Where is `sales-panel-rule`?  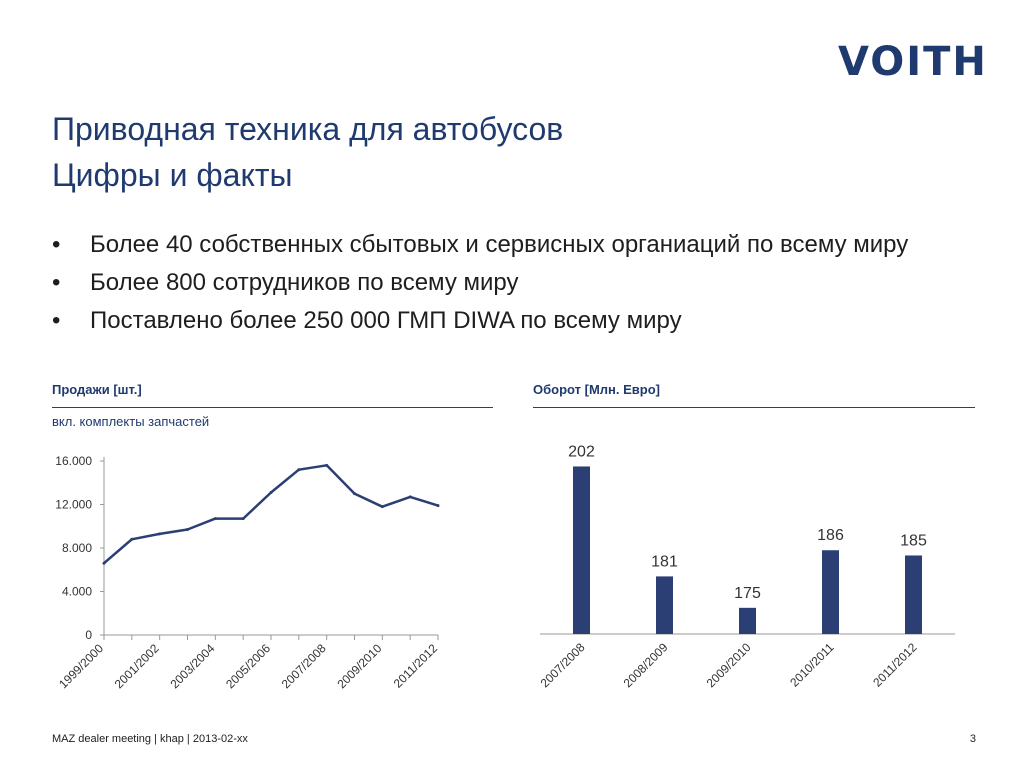
sales-panel-rule is located at coordinates (272, 407).